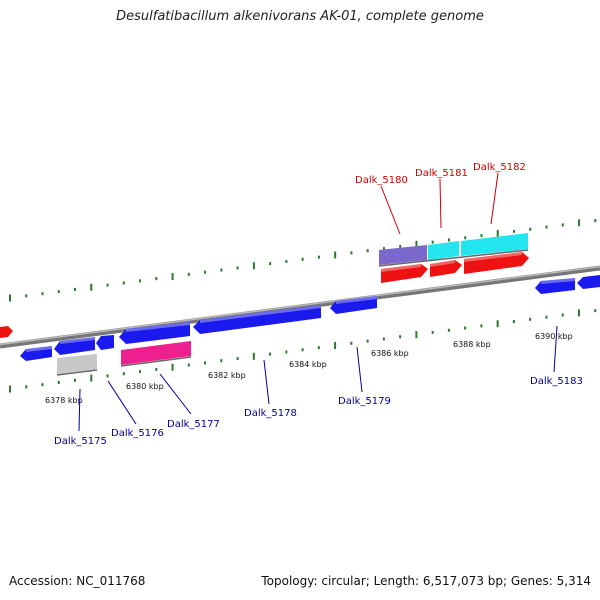 The width and height of the screenshot is (600, 600). What do you see at coordinates (556, 381) in the screenshot?
I see `gene-label-dalk-5183: Dalk_5183` at bounding box center [556, 381].